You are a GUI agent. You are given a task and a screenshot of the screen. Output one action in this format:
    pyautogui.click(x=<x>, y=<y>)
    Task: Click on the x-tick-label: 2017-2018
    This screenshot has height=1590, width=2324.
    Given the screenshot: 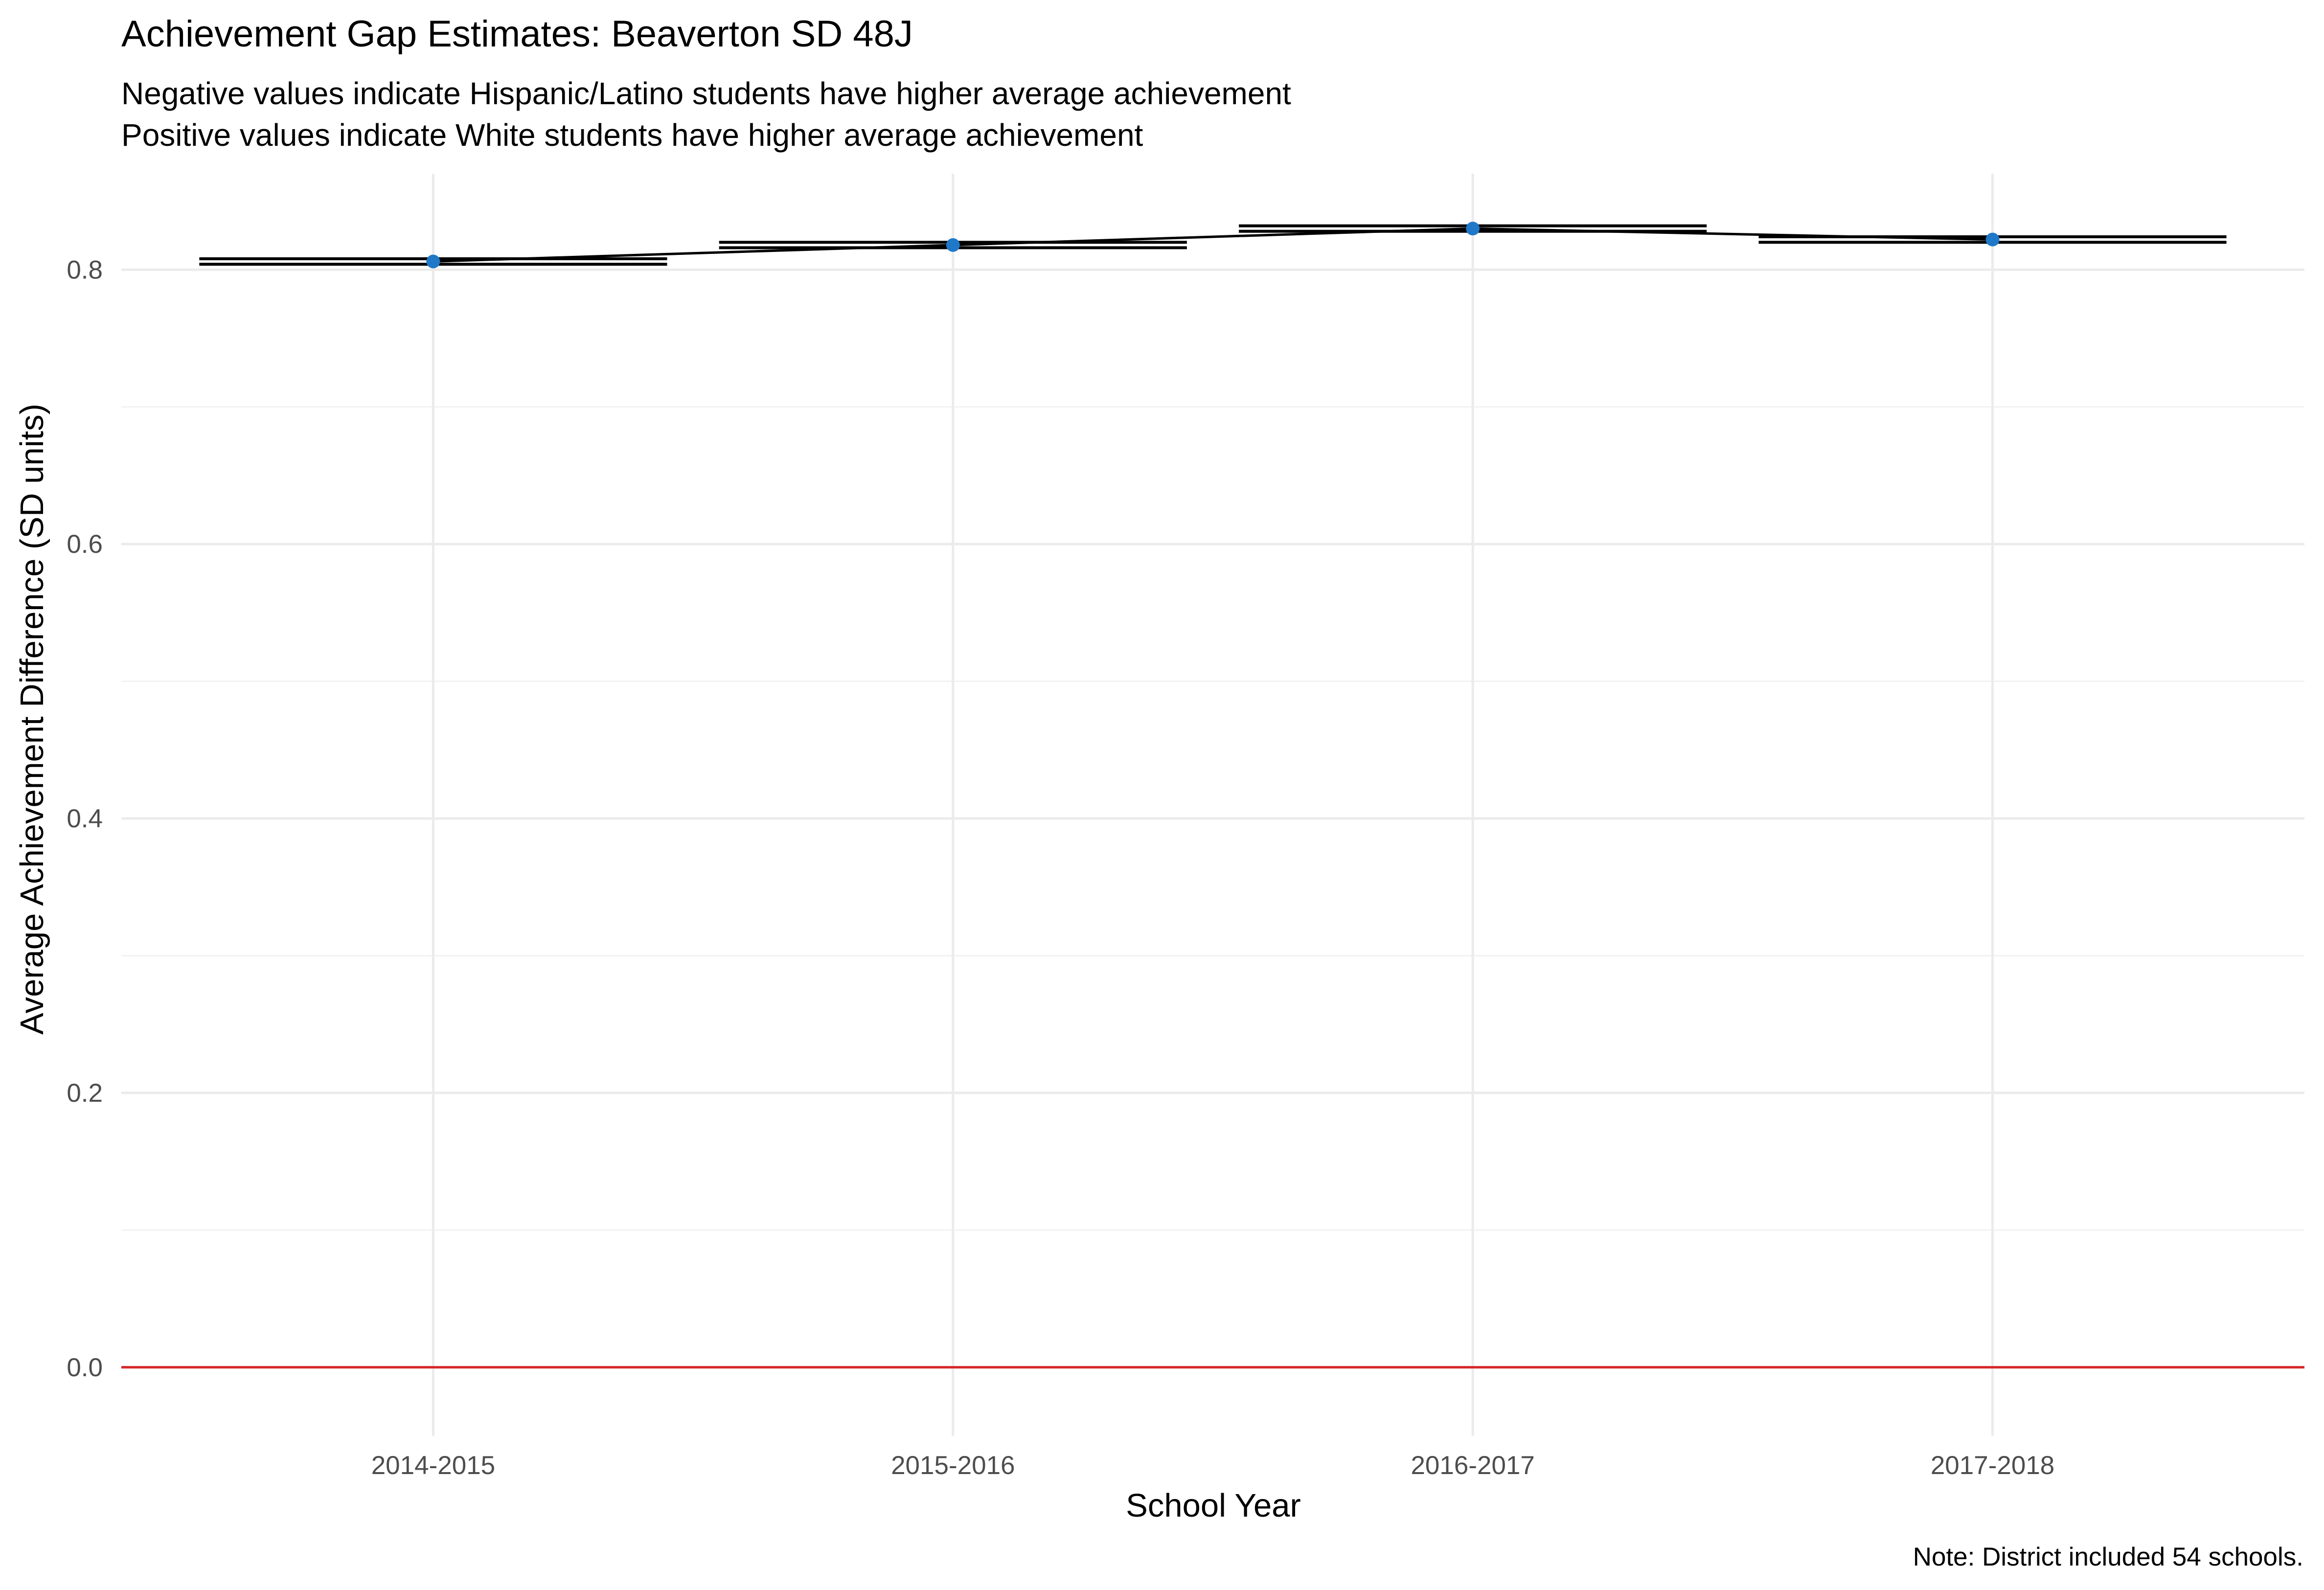 What is the action you would take?
    pyautogui.click(x=1992, y=1465)
    